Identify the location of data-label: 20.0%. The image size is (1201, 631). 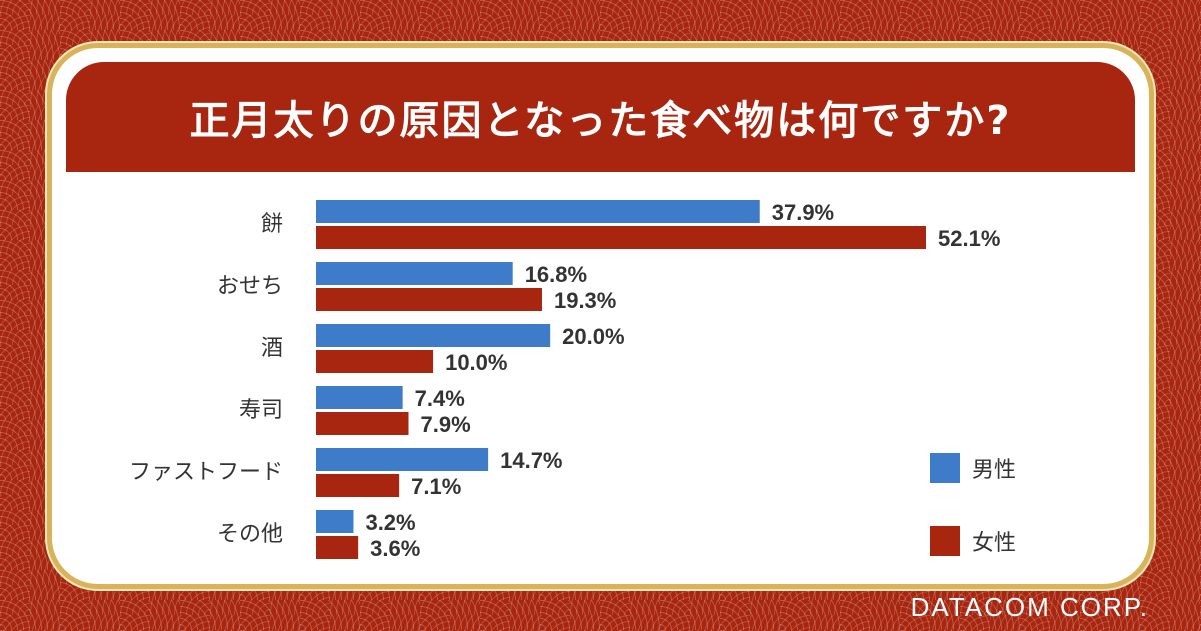
(593, 336).